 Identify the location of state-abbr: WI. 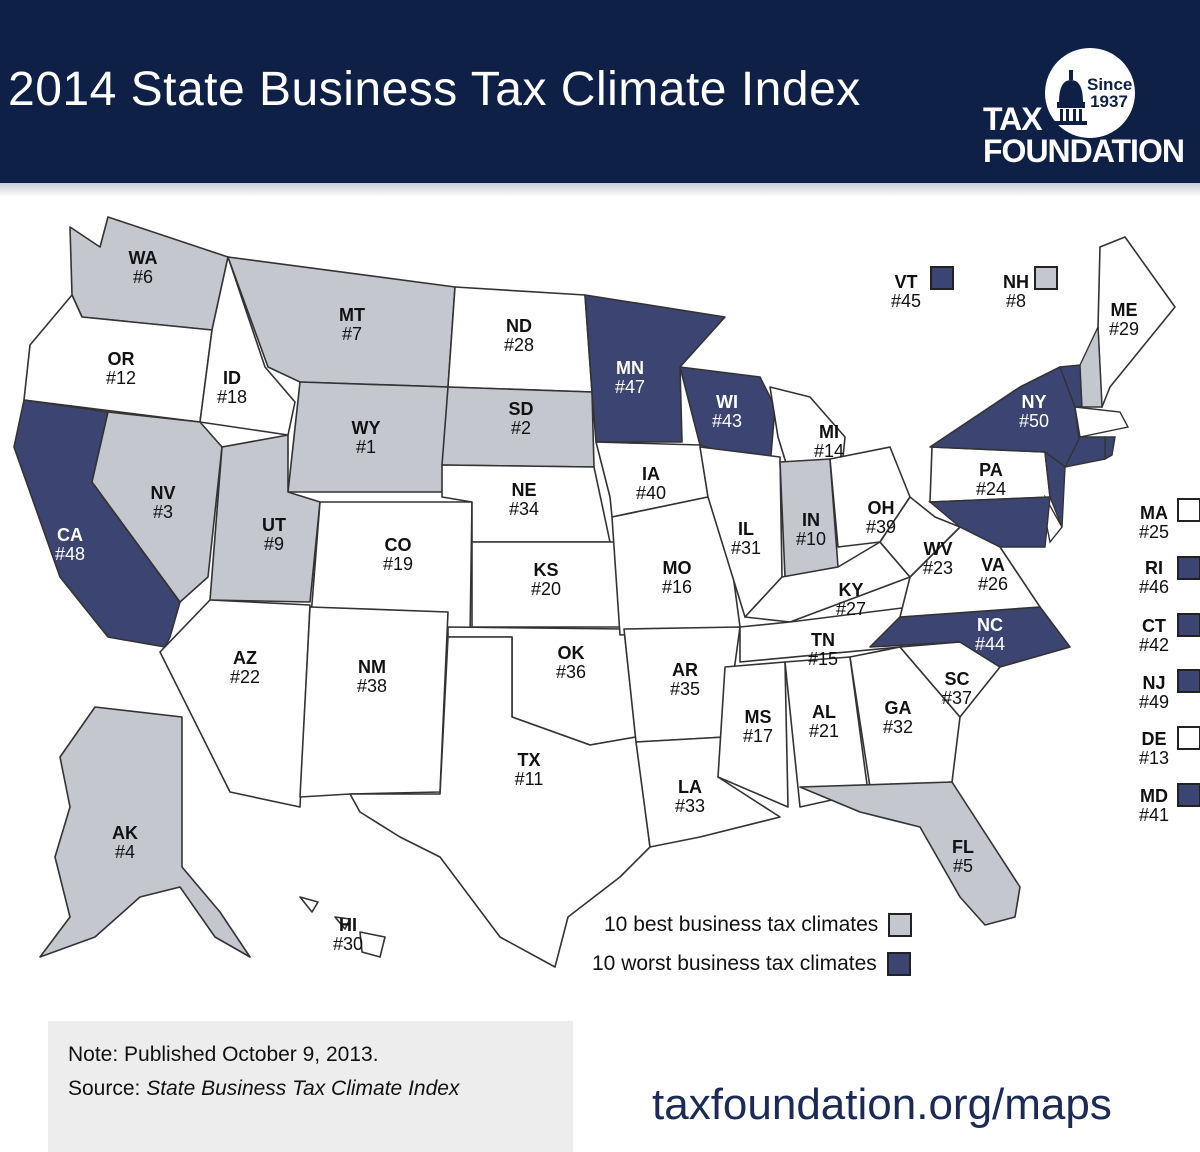
(726, 402).